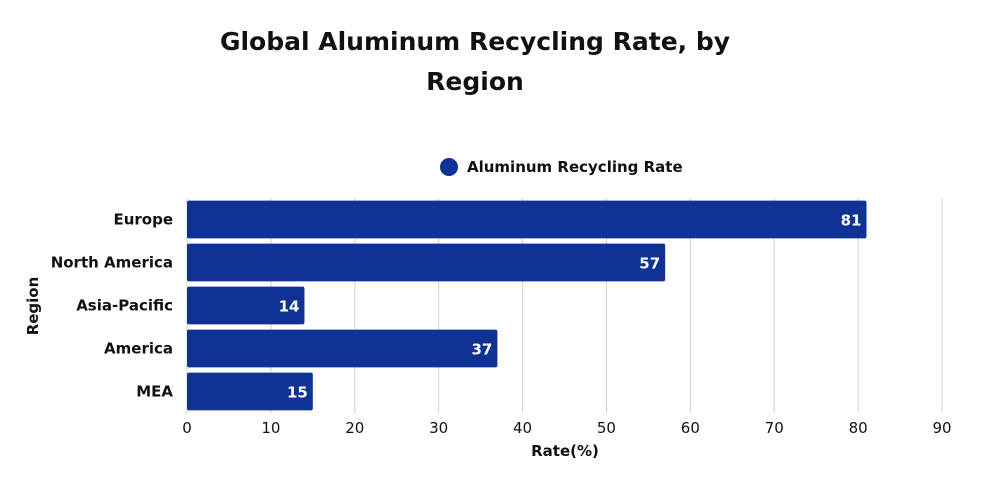 The height and width of the screenshot is (479, 989). Describe the element at coordinates (154, 392) in the screenshot. I see `y-tick-label: MEA` at that location.